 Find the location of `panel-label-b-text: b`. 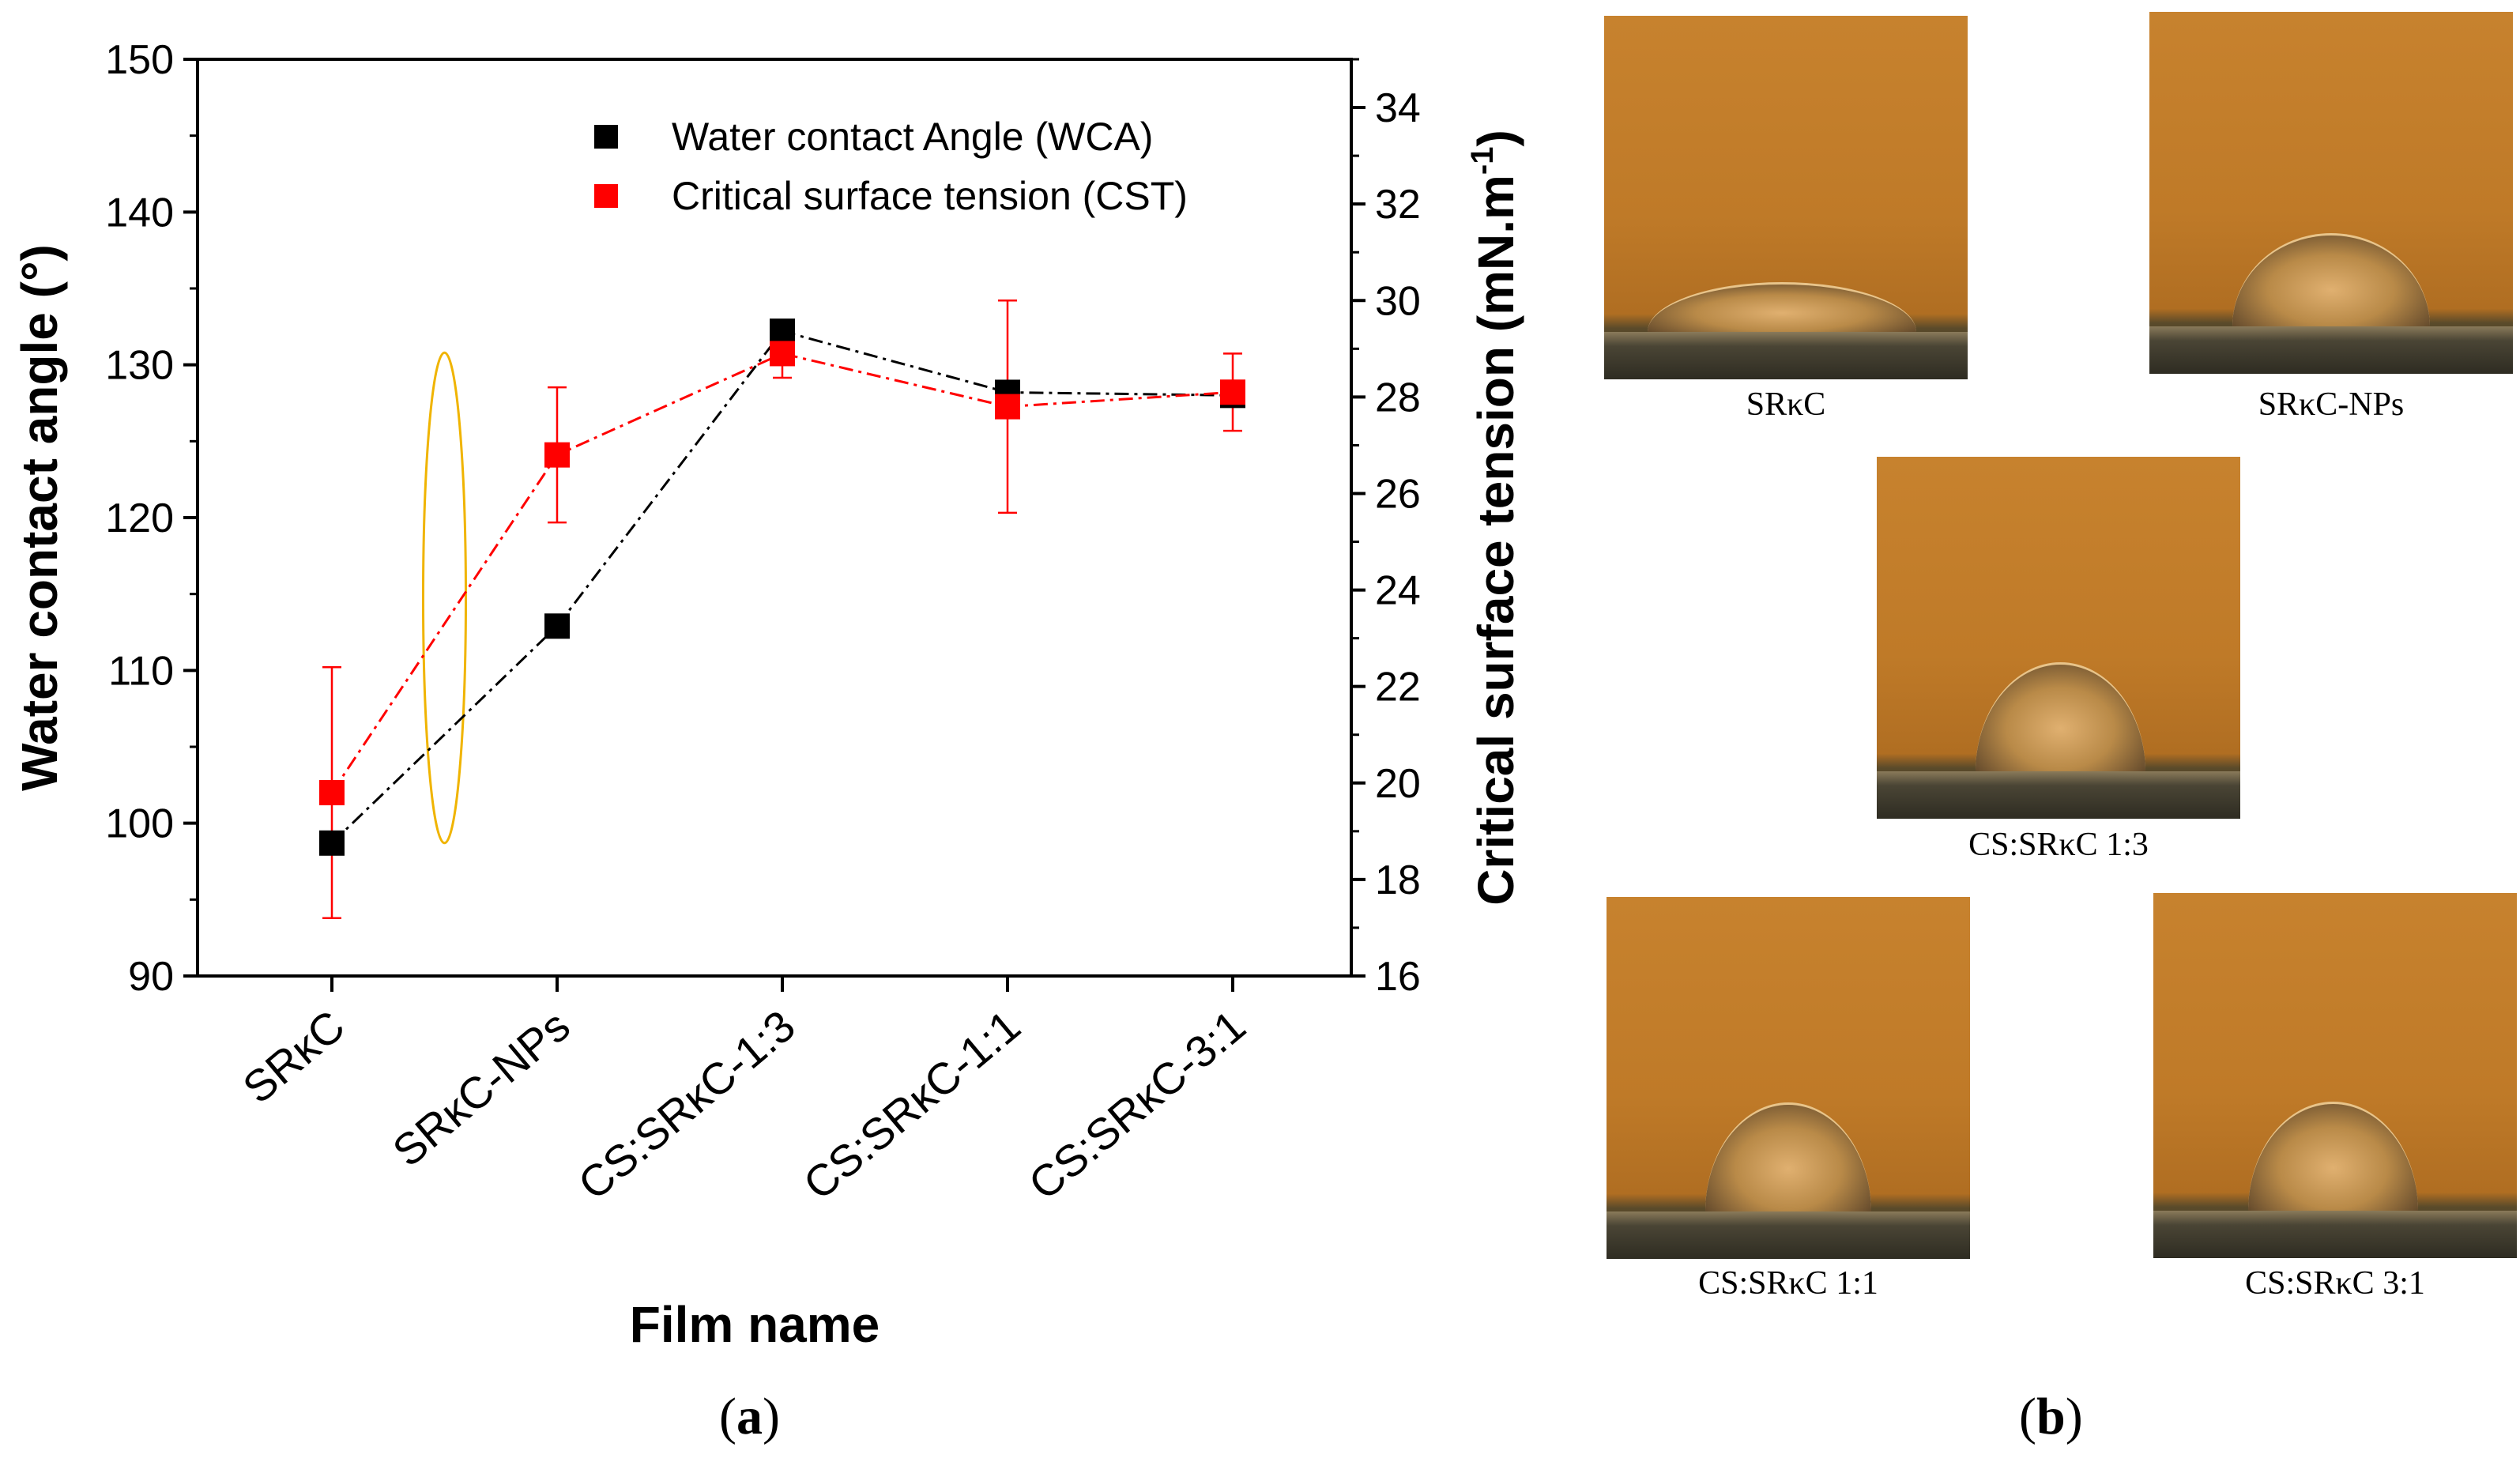

panel-label-b-text: b is located at coordinates (2051, 1417).